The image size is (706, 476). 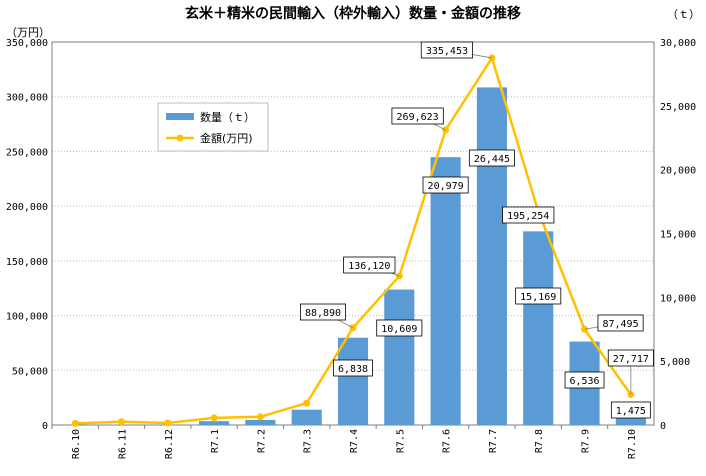 What do you see at coordinates (586, 441) in the screenshot?
I see `category-label: R7.9` at bounding box center [586, 441].